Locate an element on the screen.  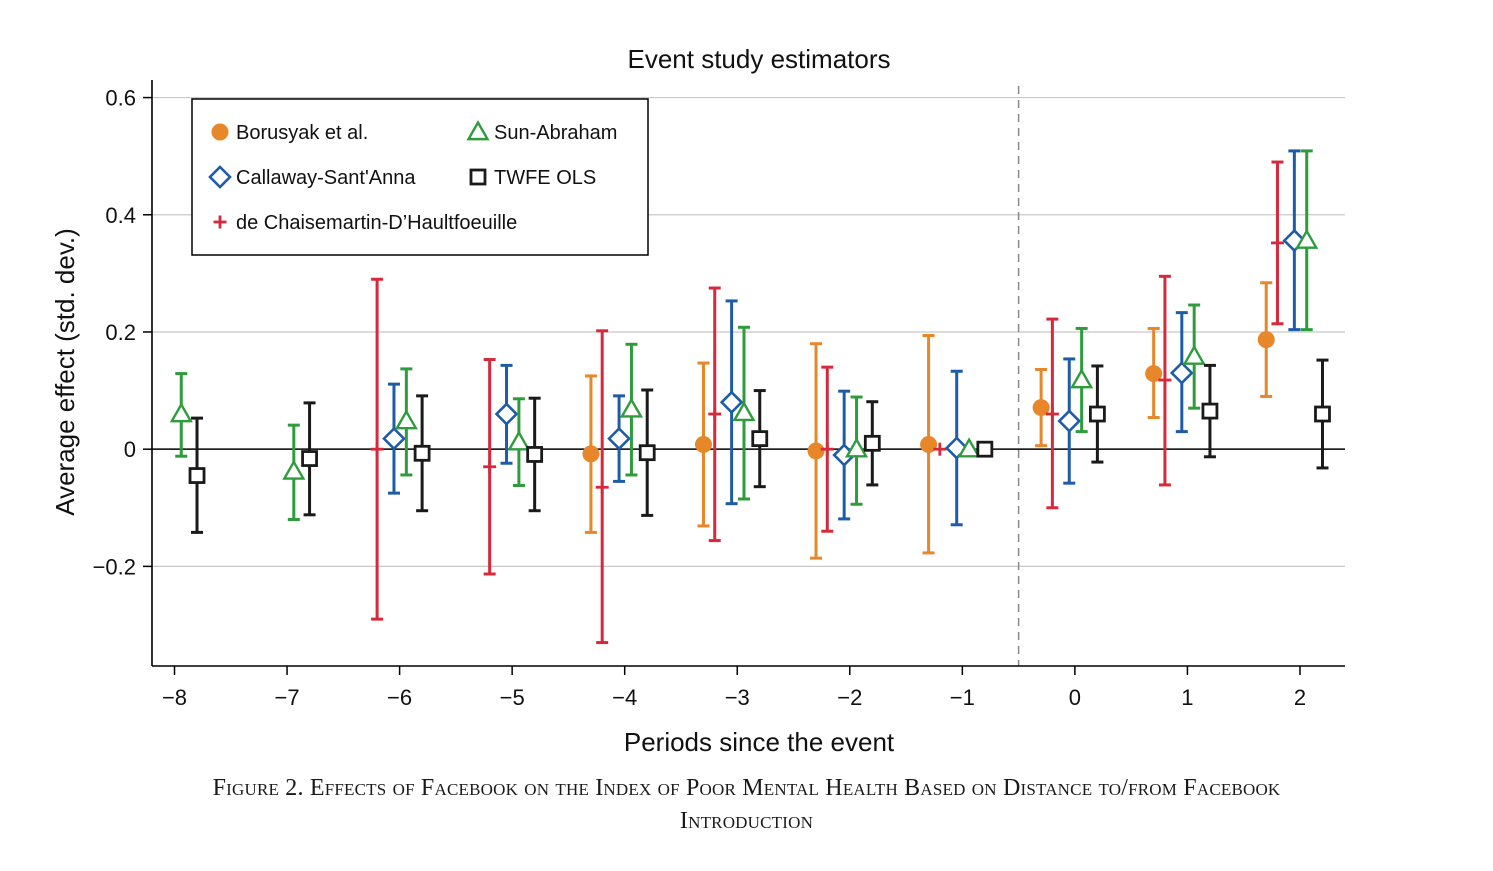
y-tick-label: 0 is located at coordinates (130, 449).